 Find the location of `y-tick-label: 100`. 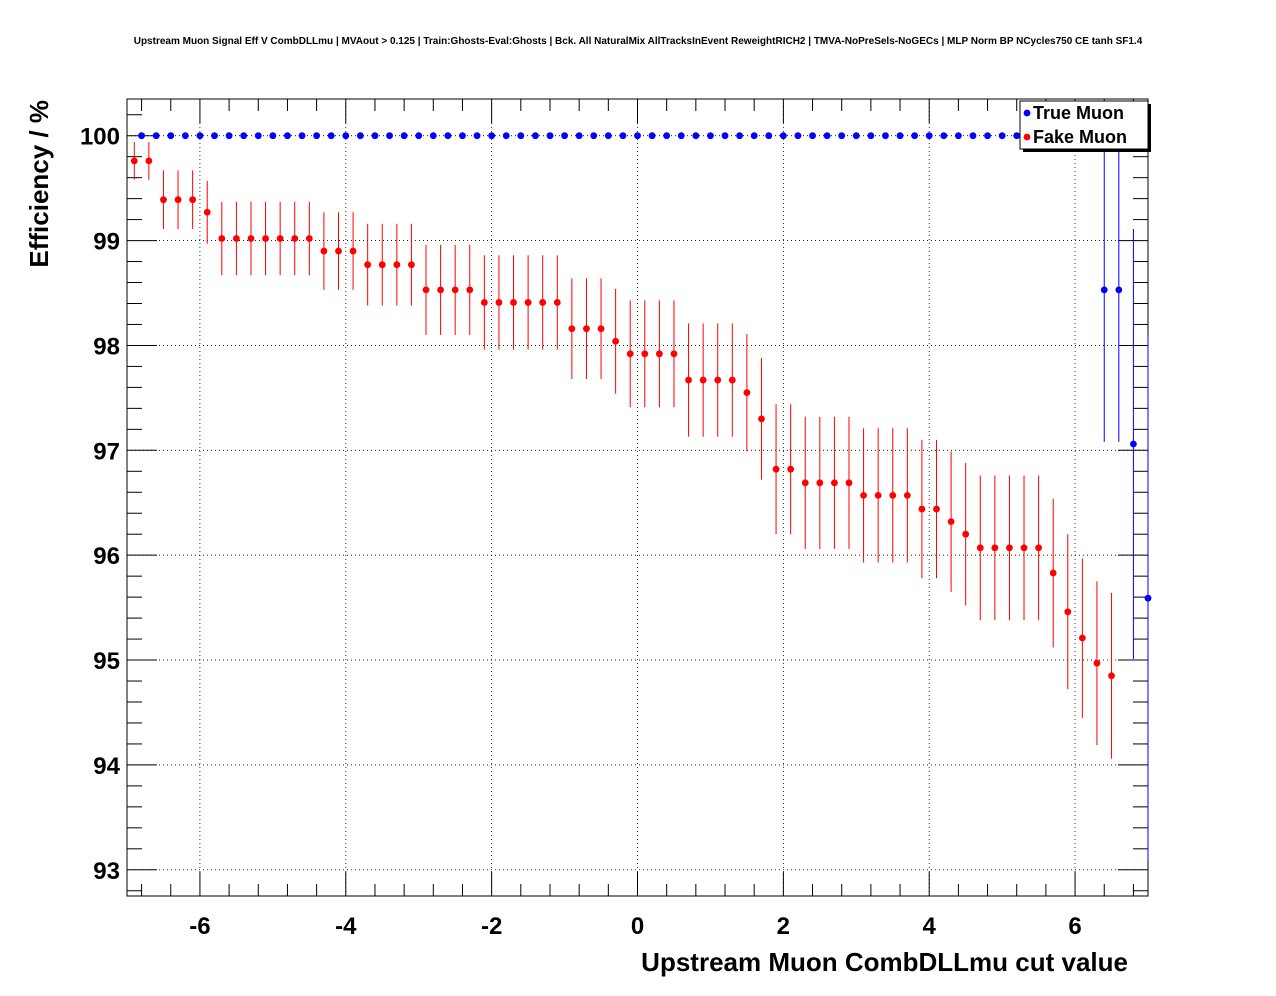

y-tick-label: 100 is located at coordinates (100, 137).